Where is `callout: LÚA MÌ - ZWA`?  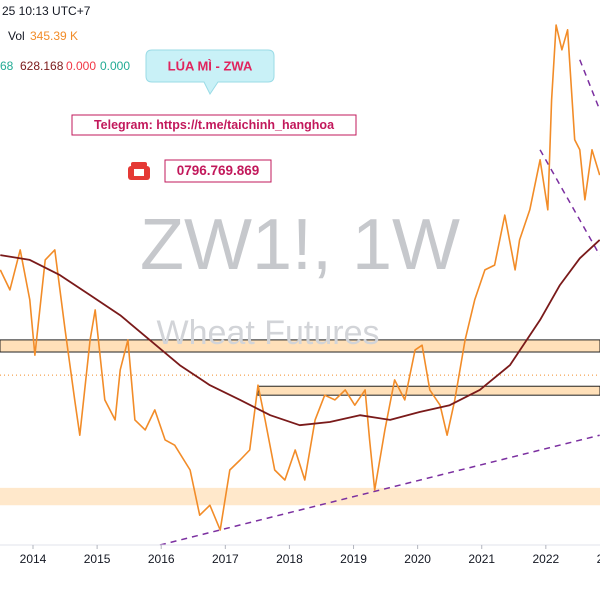 callout: LÚA MÌ - ZWA is located at coordinates (210, 72).